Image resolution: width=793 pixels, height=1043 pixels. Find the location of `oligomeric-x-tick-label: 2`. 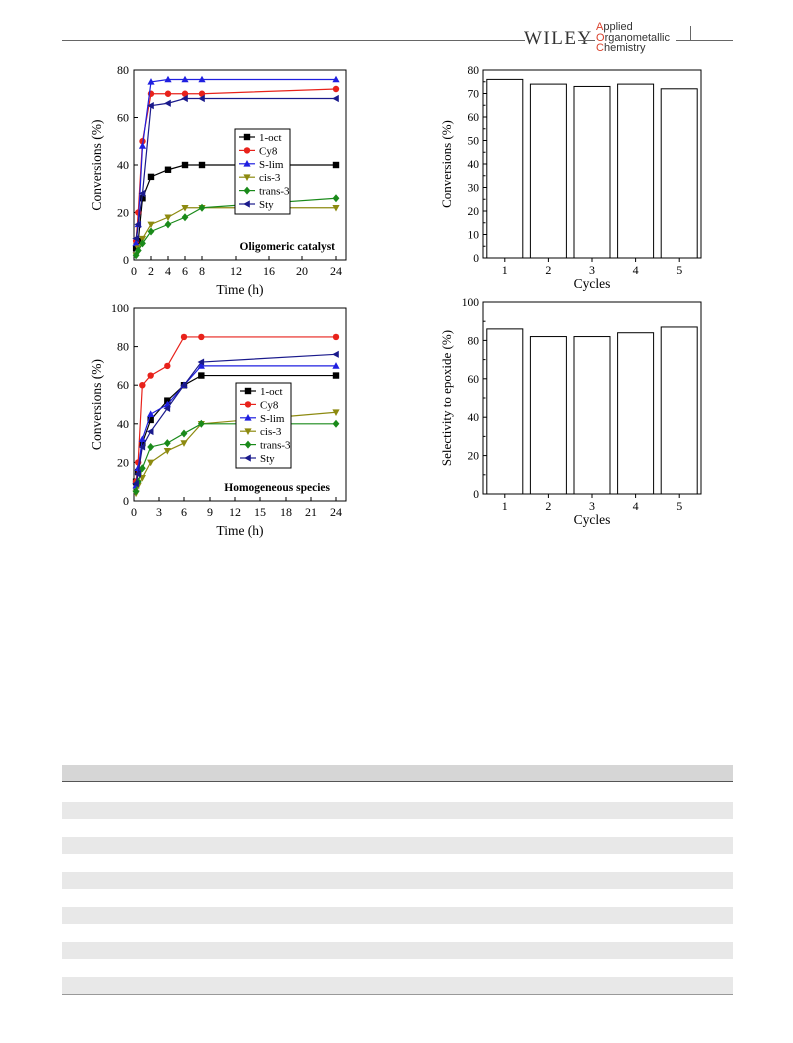

oligomeric-x-tick-label: 2 is located at coordinates (151, 271).